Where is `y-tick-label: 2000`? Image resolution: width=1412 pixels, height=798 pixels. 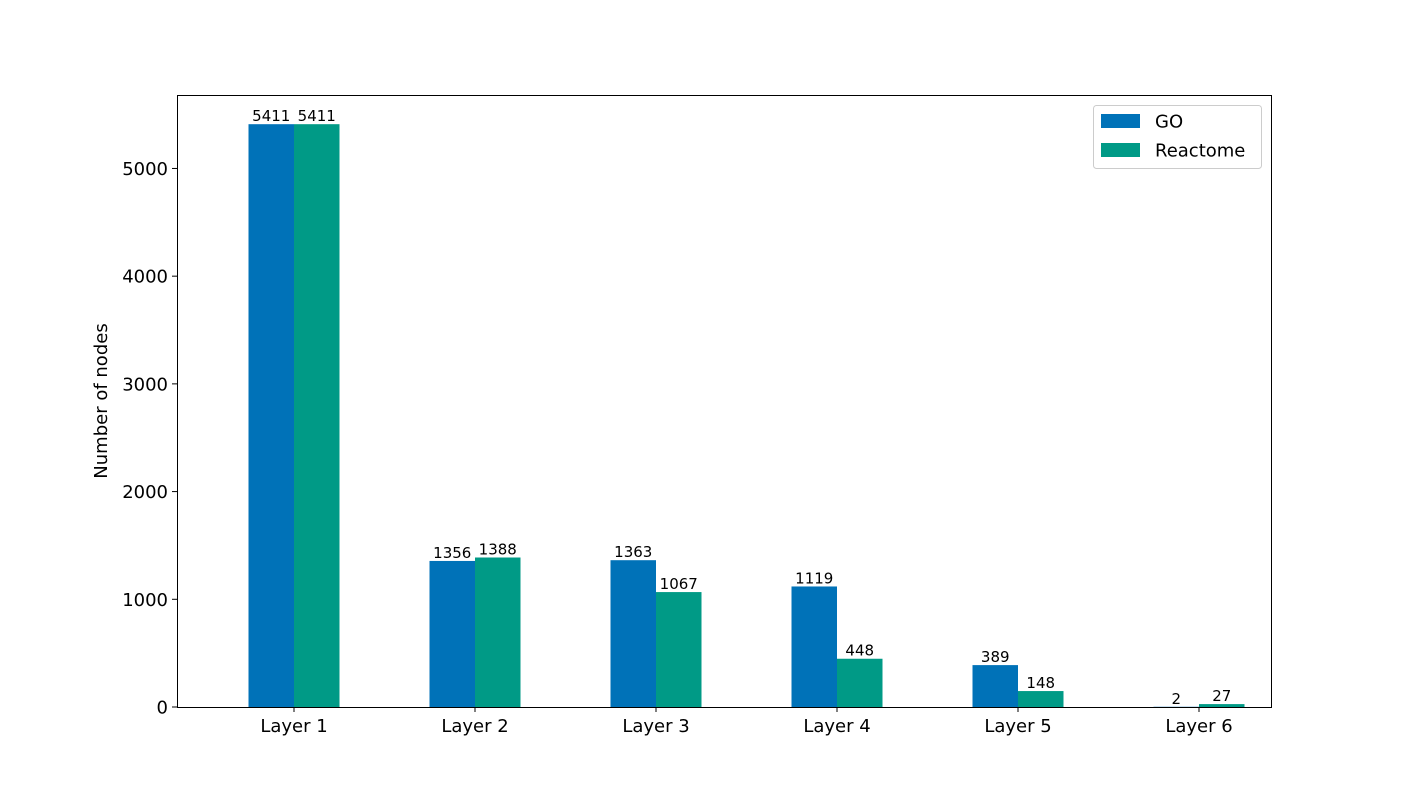 y-tick-label: 2000 is located at coordinates (145, 492).